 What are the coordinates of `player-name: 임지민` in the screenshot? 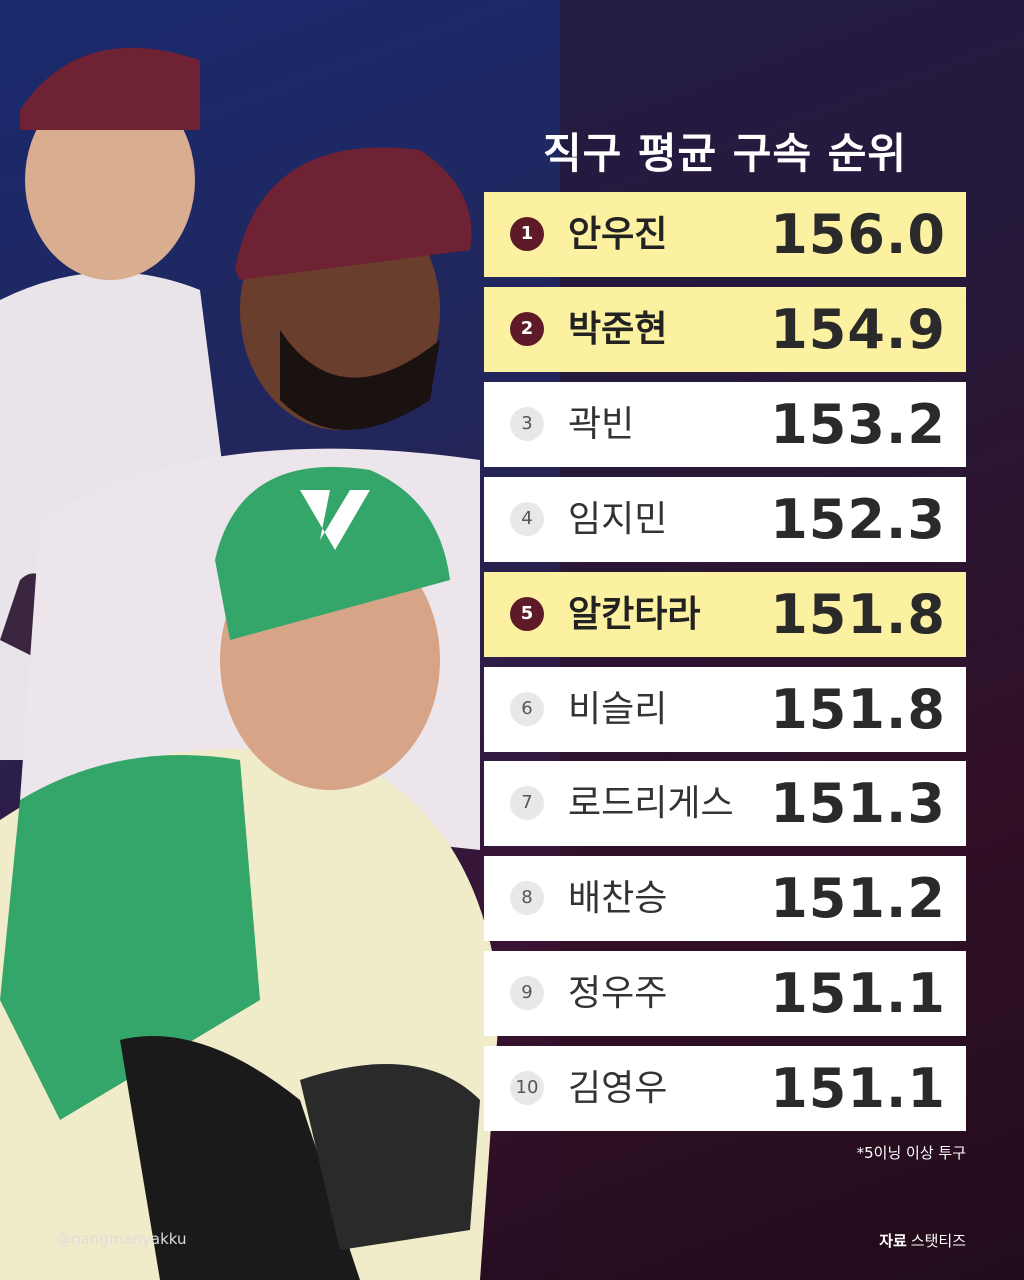 It's located at (618, 519).